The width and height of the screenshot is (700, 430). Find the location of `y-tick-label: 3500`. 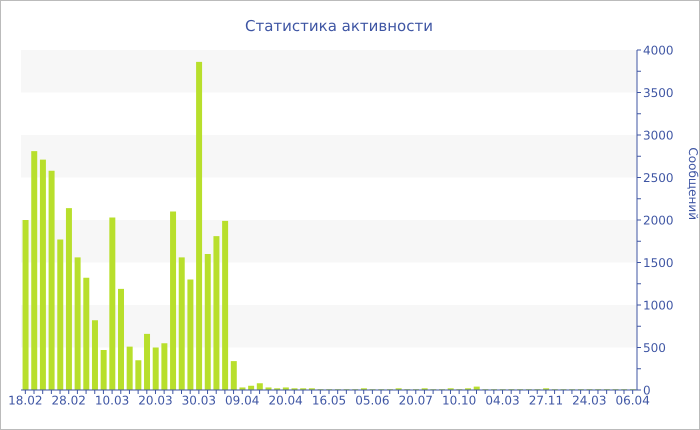

y-tick-label: 3500 is located at coordinates (658, 93).